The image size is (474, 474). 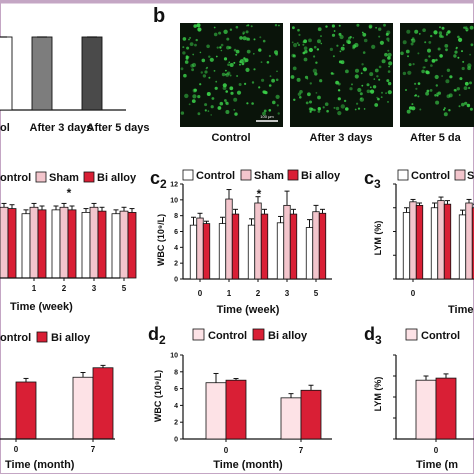 I want to click on d3-x-tick-label: 0, so click(x=436, y=450).